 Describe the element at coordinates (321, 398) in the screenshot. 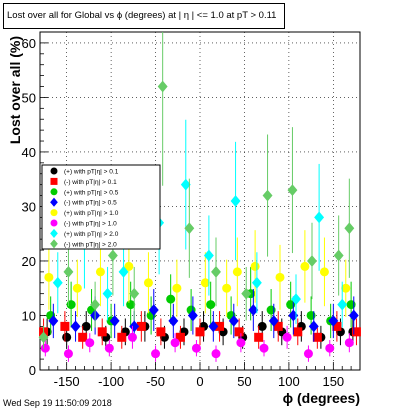

I see `x-axis-label: ϕ (degrees)` at that location.